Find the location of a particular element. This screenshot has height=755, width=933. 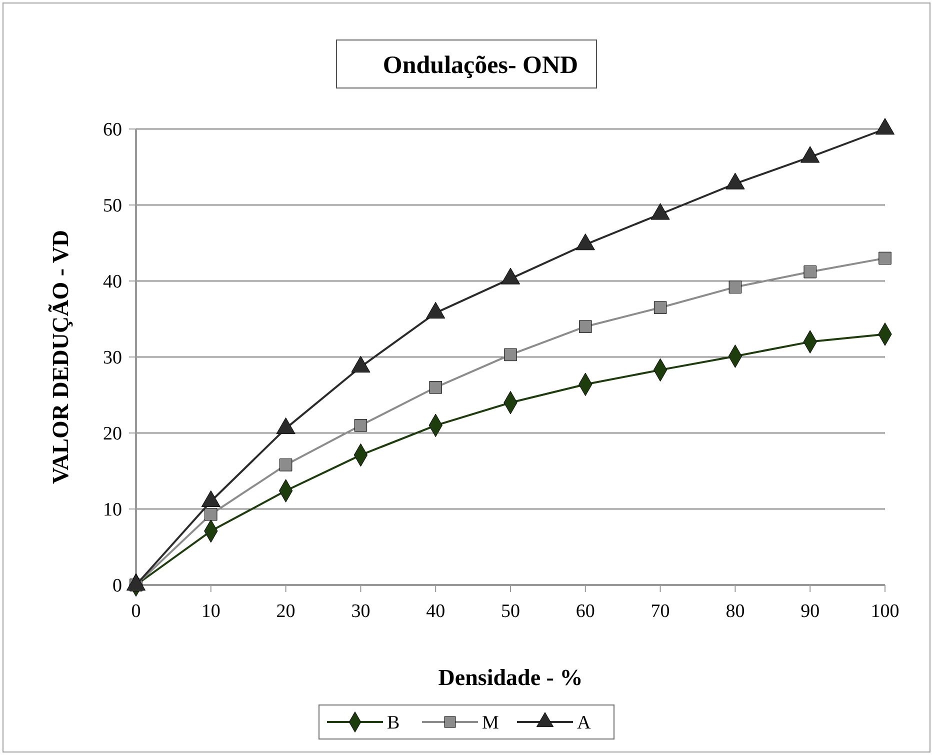

y-tick-label: 40 is located at coordinates (112, 282).